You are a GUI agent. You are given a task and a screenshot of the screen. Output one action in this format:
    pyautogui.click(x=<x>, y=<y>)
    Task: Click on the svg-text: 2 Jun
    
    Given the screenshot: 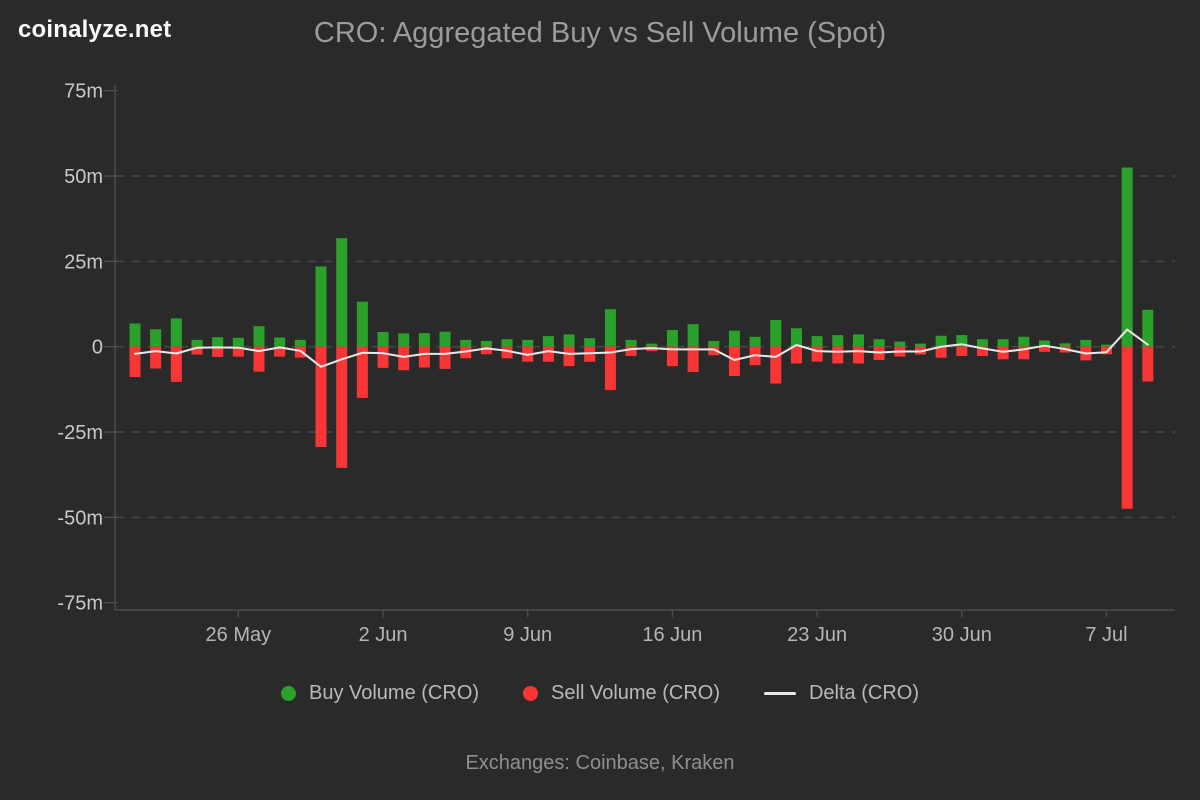 What is the action you would take?
    pyautogui.click(x=383, y=635)
    